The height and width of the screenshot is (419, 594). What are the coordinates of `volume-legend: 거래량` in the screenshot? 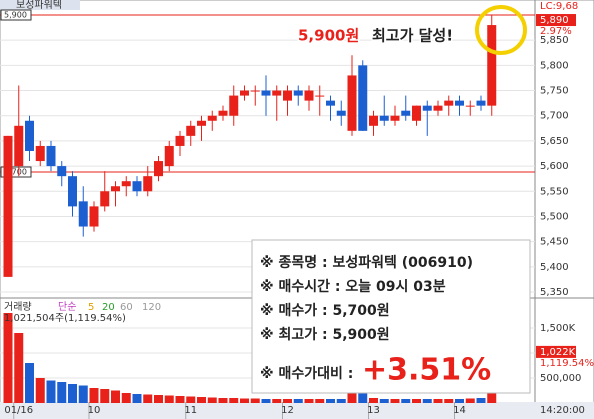 It's located at (18, 307).